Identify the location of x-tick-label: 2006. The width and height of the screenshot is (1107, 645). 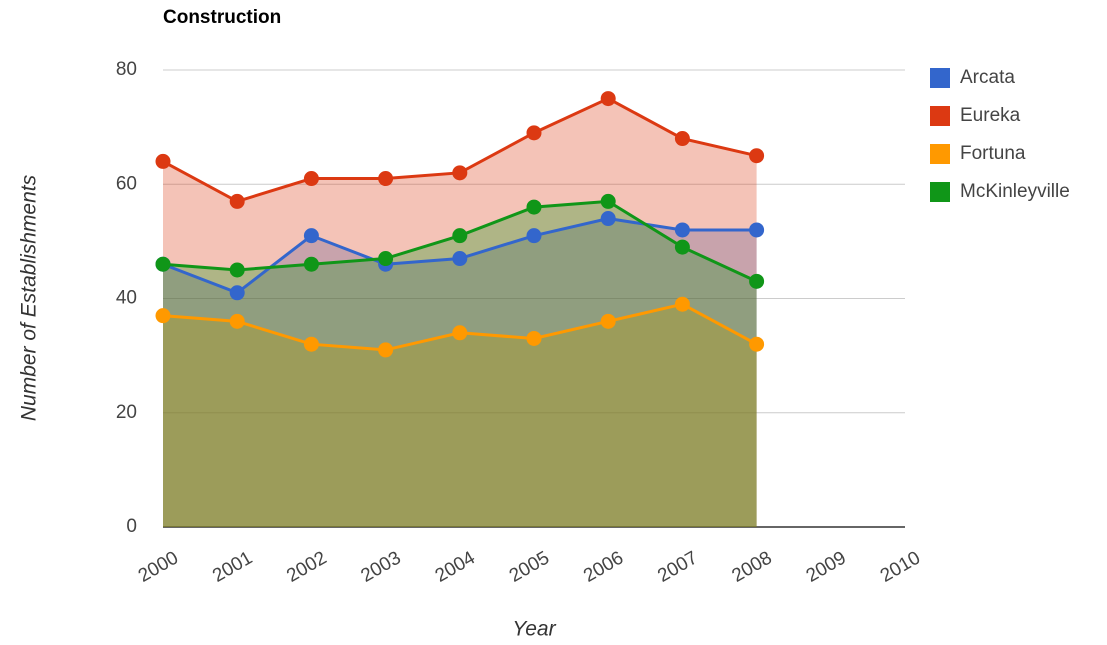
(603, 566).